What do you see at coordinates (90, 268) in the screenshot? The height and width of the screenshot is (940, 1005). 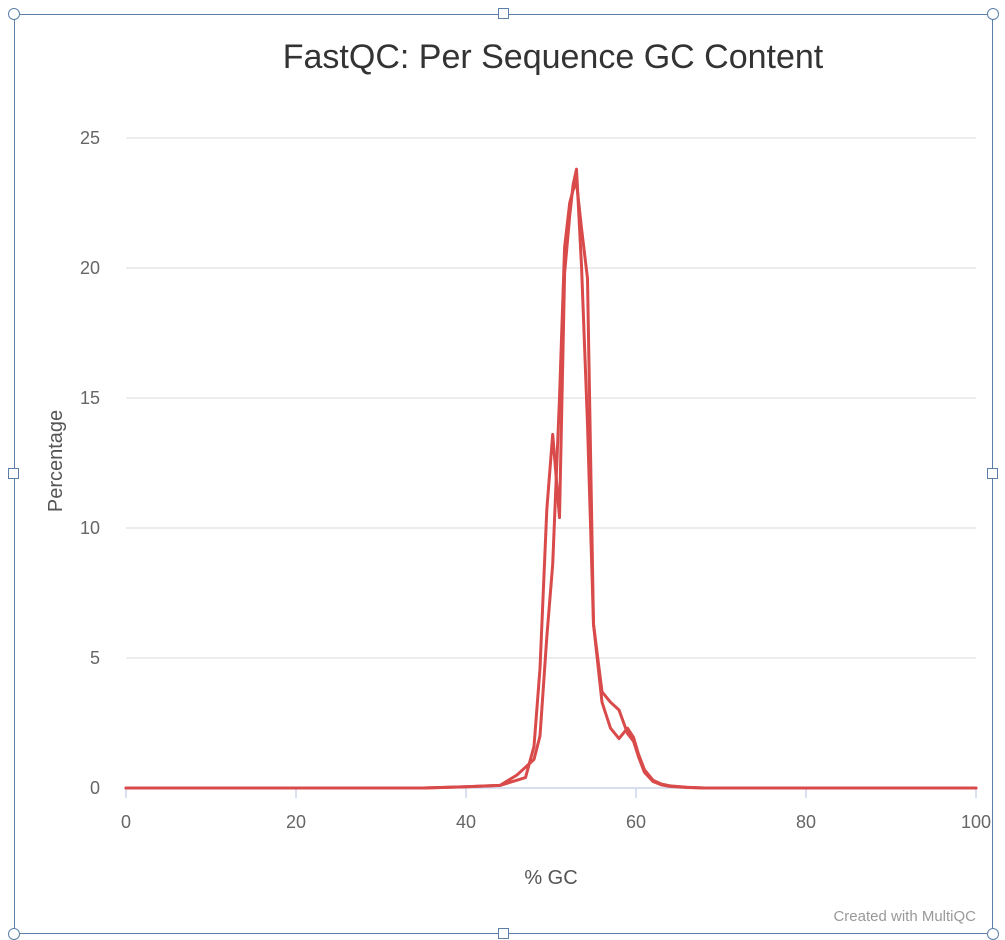 I see `y-tick-label: 20` at bounding box center [90, 268].